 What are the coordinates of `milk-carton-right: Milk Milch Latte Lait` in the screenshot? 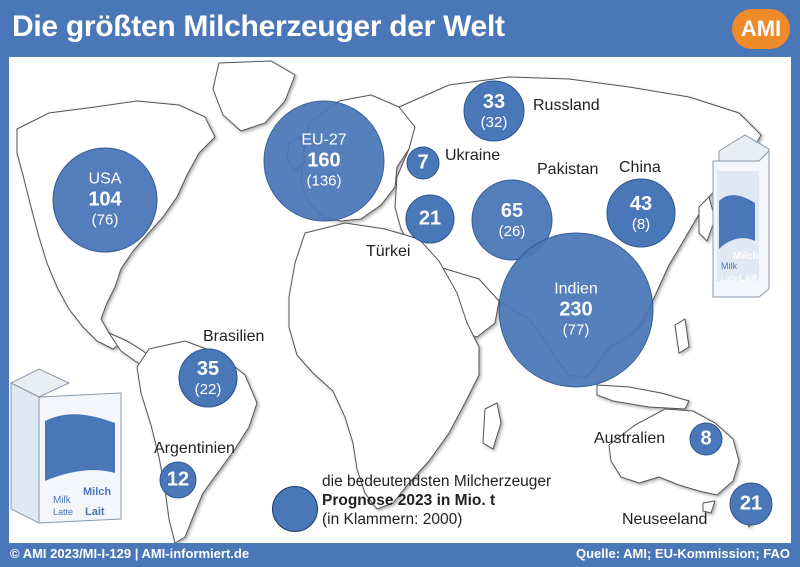 It's located at (741, 216).